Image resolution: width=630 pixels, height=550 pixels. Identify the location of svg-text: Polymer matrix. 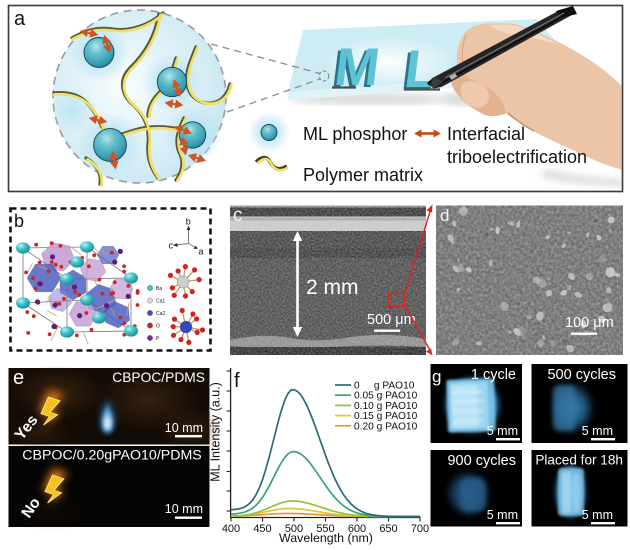
(363, 175).